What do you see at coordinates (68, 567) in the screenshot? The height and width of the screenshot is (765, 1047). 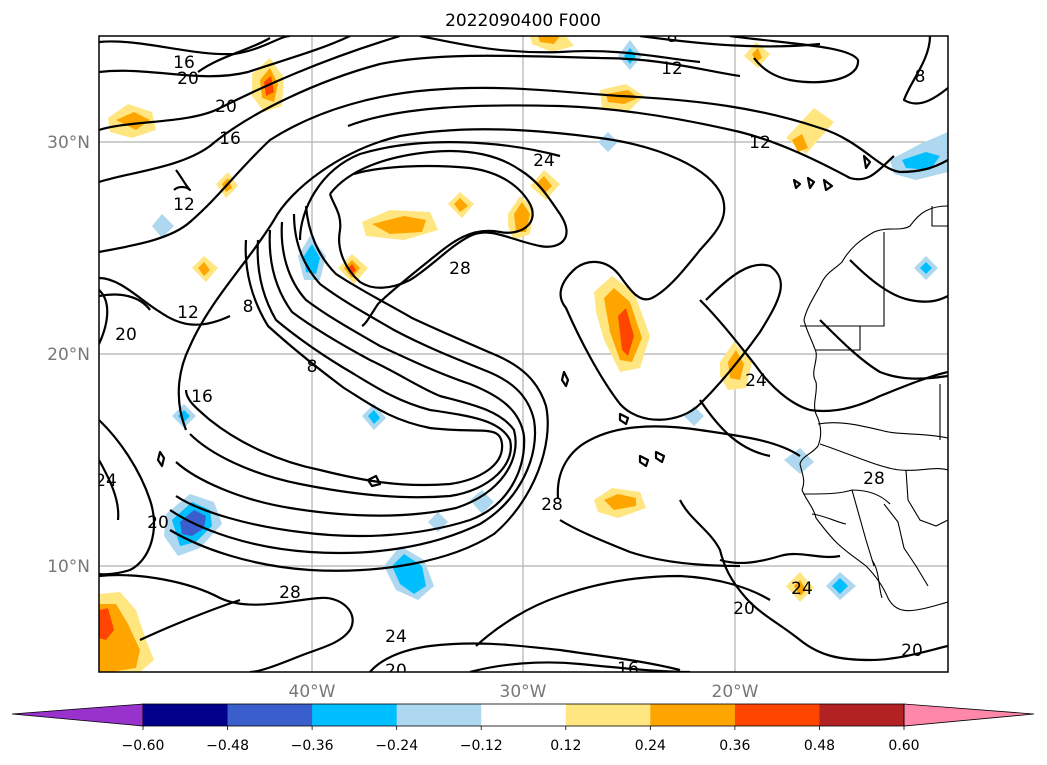 I see `lat-label-10n: 10°N` at bounding box center [68, 567].